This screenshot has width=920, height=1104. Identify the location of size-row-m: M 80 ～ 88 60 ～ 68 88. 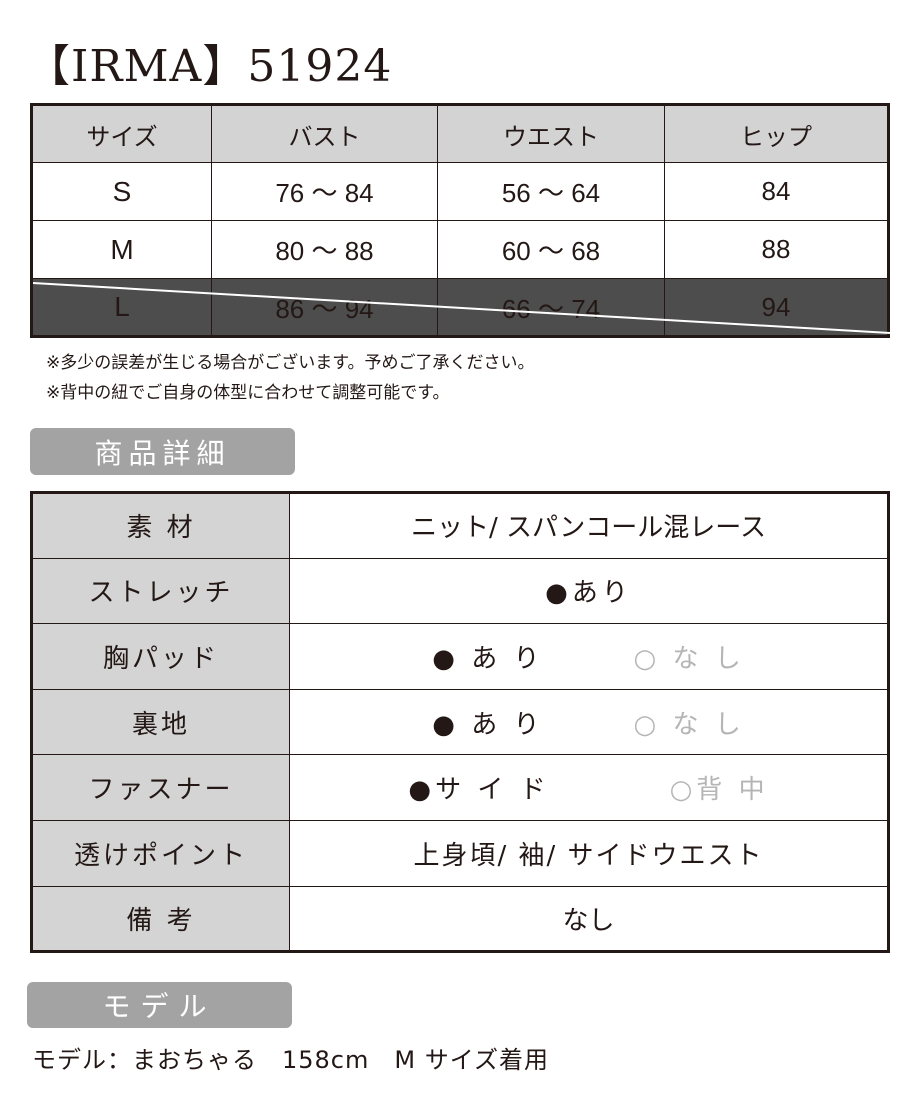
(460, 249).